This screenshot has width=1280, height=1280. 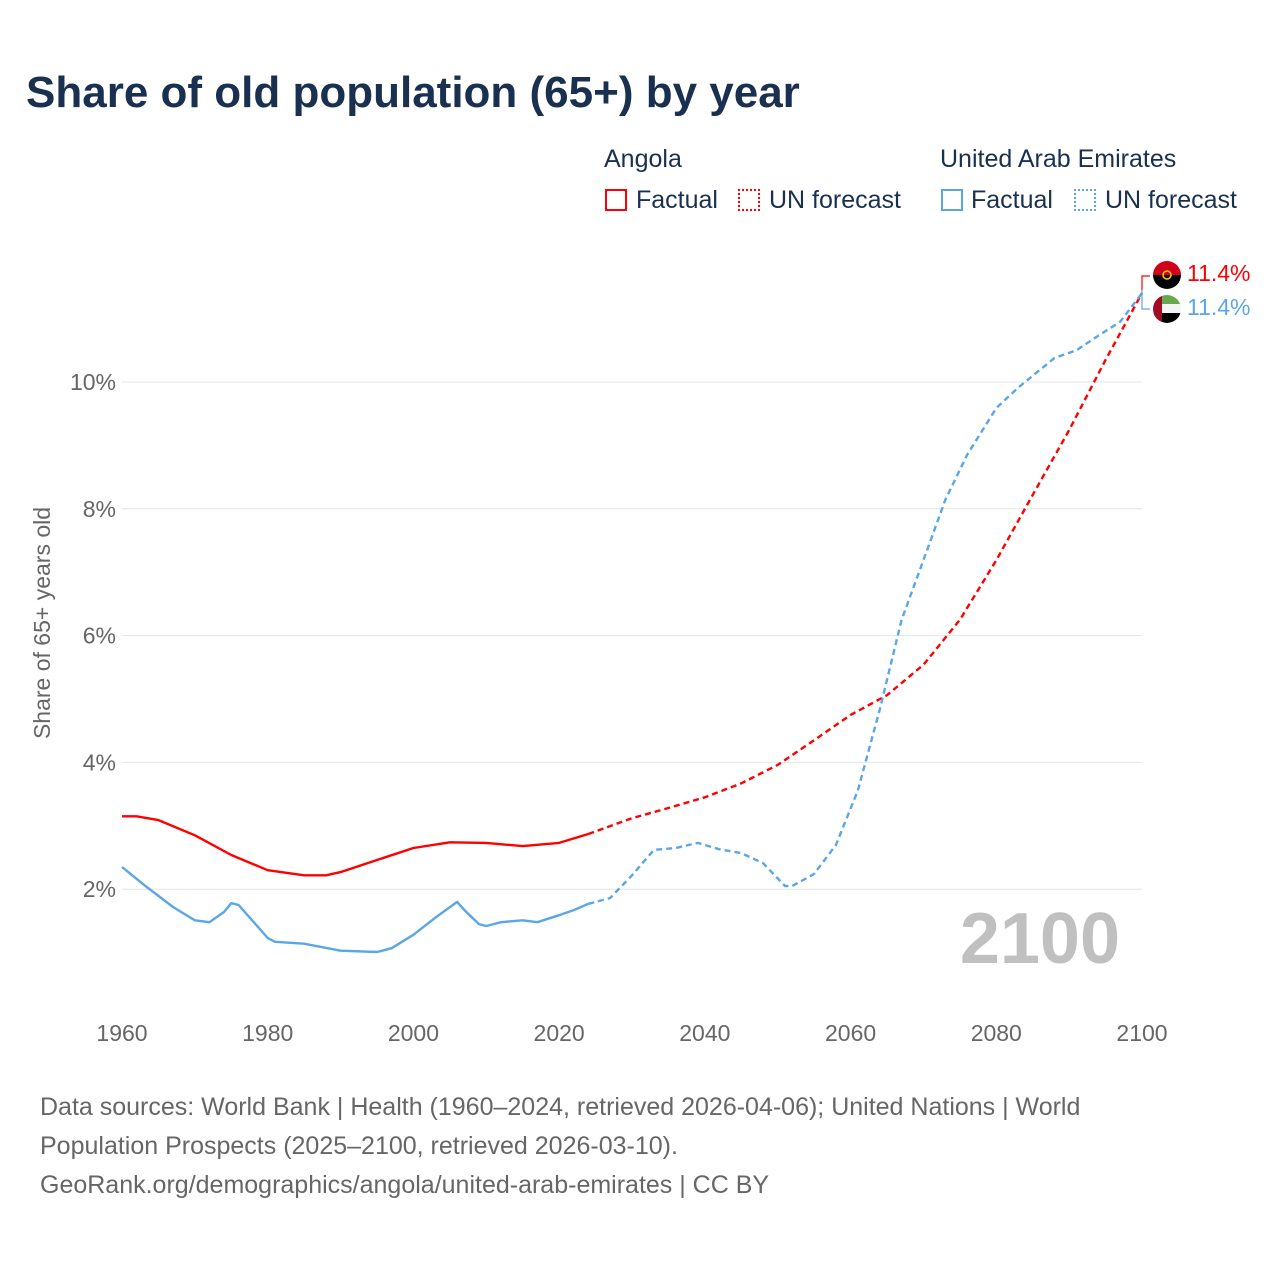 What do you see at coordinates (559, 1033) in the screenshot?
I see `x-tick-label: 2020` at bounding box center [559, 1033].